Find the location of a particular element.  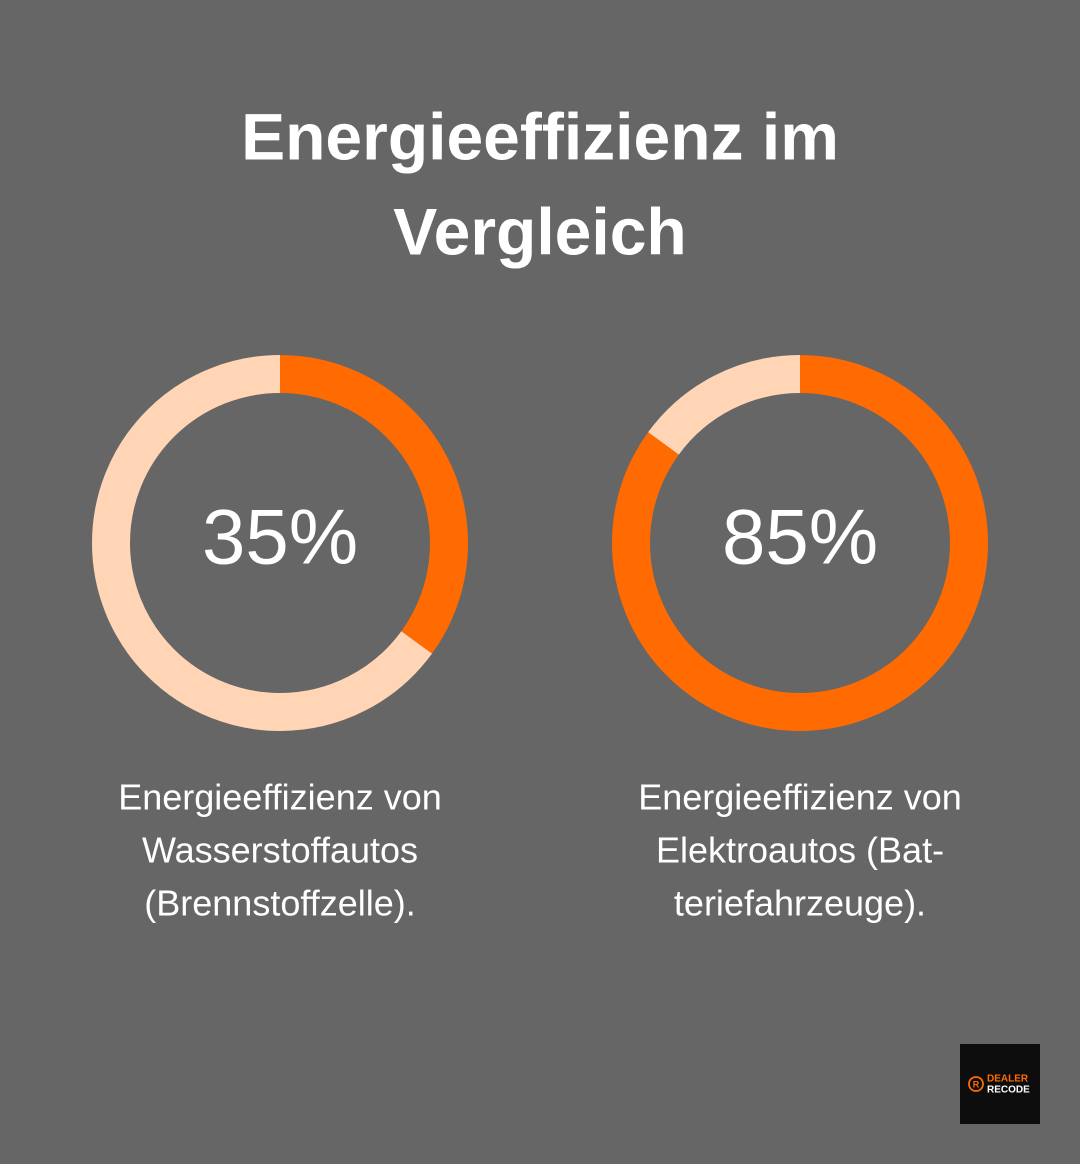

logo-icon is located at coordinates (976, 1084).